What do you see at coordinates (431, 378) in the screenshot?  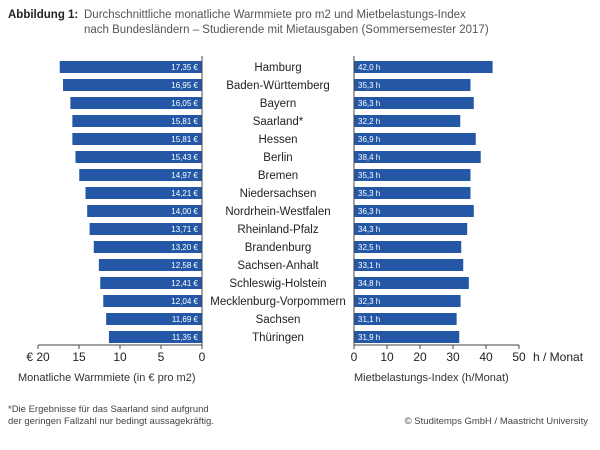 I see `right-axis-title: Mietbelastungs-Index (h/Monat)` at bounding box center [431, 378].